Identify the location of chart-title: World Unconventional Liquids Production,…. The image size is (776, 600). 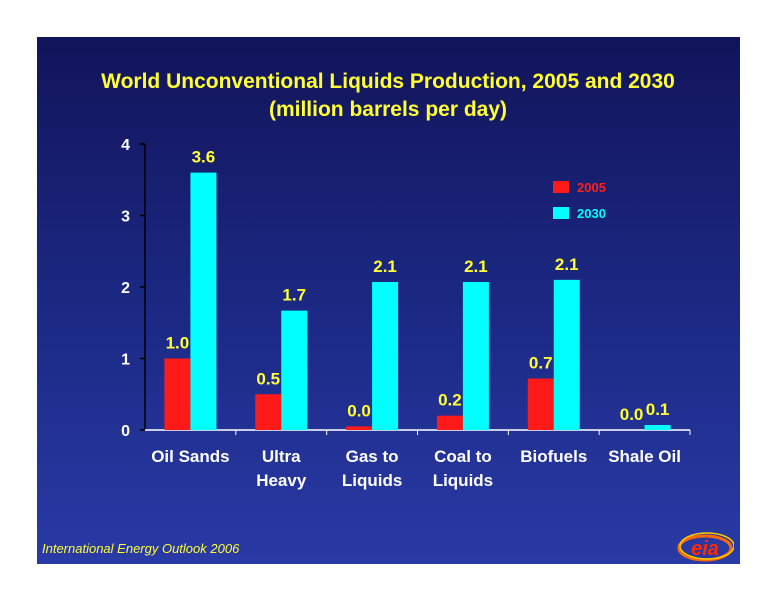
(388, 96).